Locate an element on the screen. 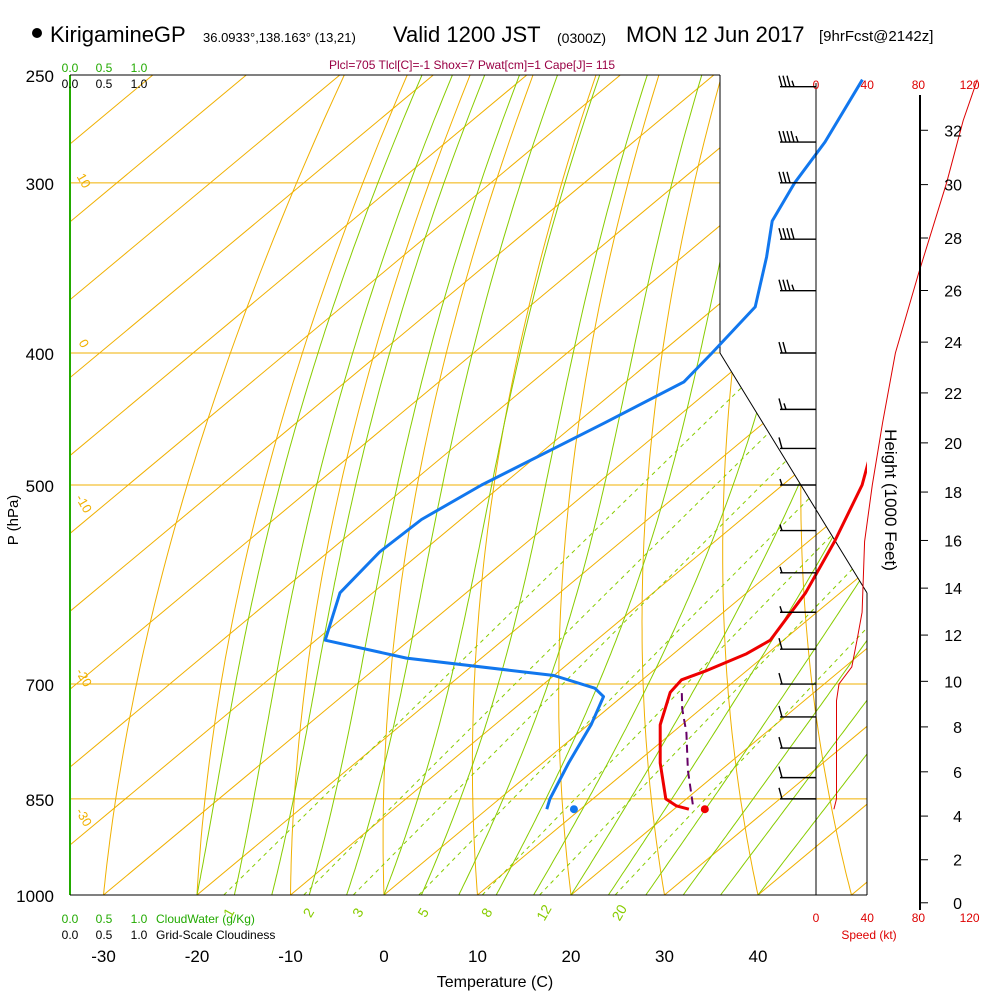 The height and width of the screenshot is (1000, 1000). wind-top-tick-label: 40 is located at coordinates (868, 85).